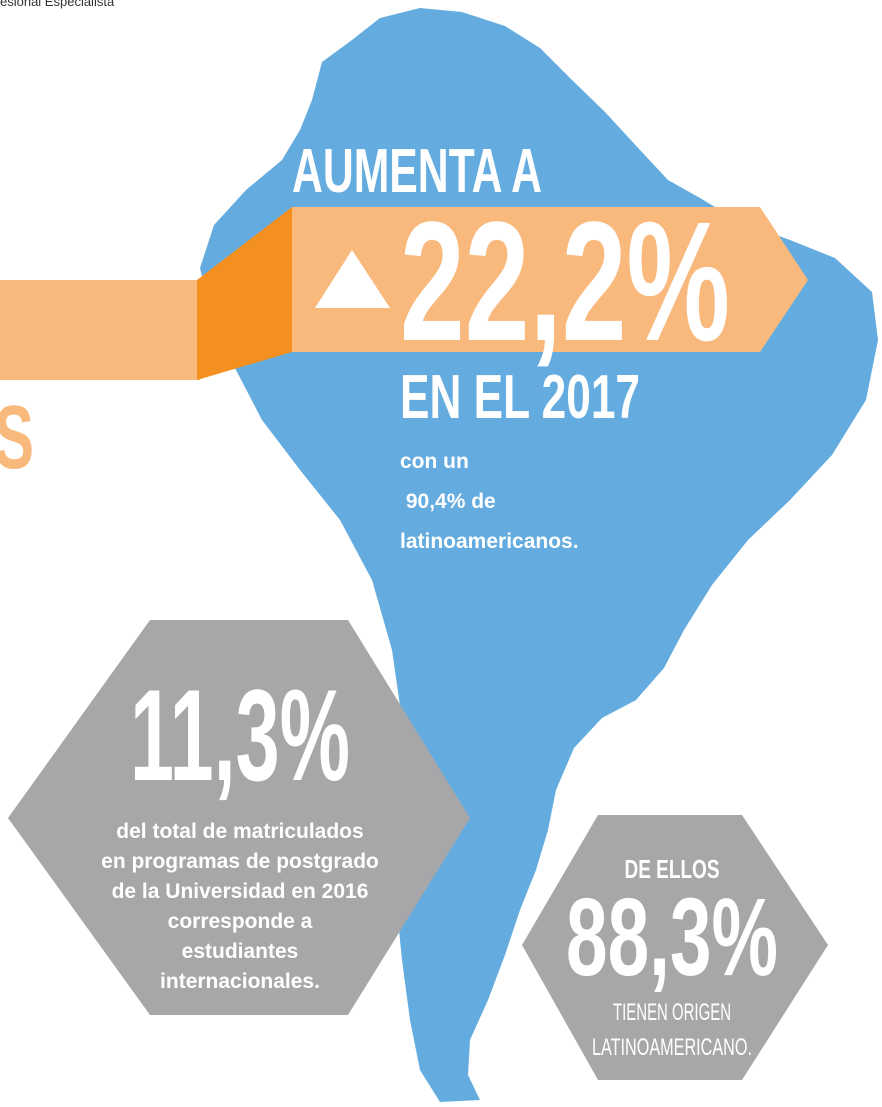 Image resolution: width=882 pixels, height=1107 pixels. I want to click on banner-arrow, so click(550, 279).